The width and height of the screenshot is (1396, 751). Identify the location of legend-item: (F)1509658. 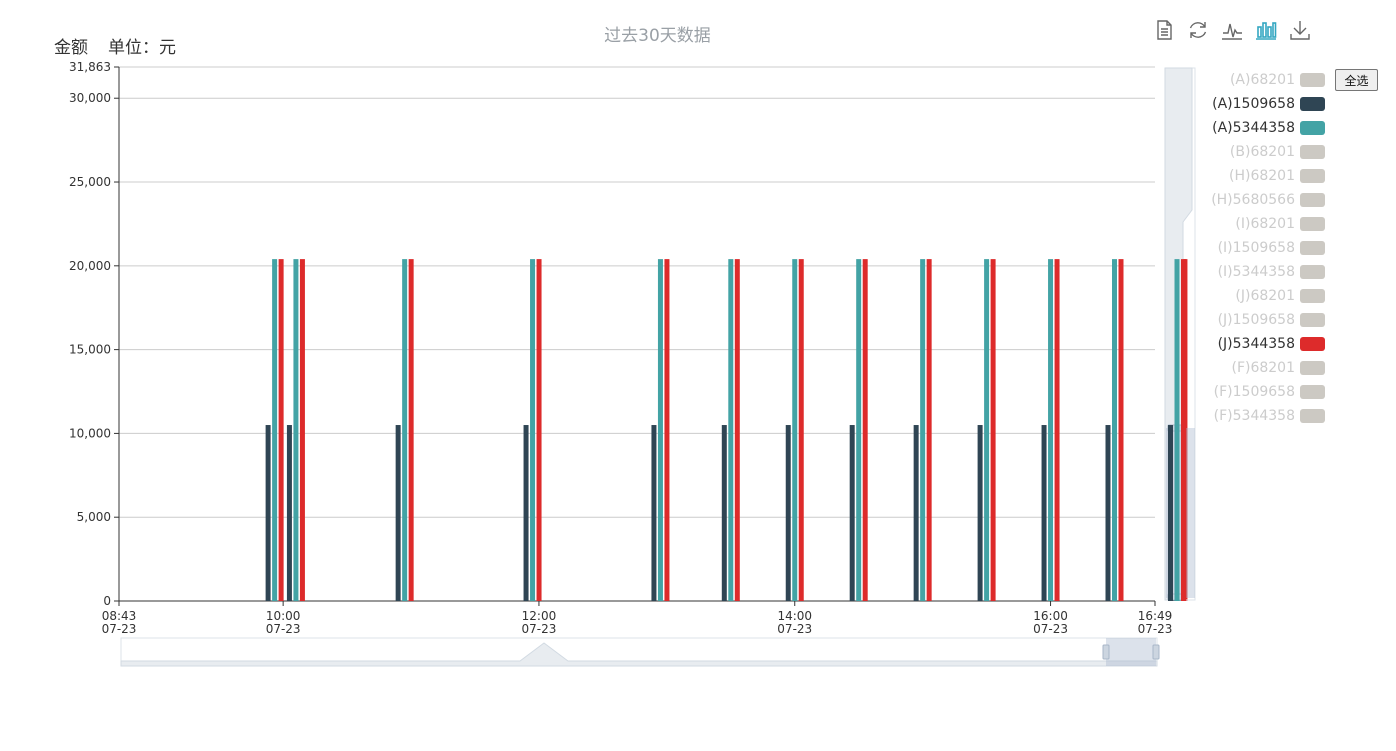
(1265, 392).